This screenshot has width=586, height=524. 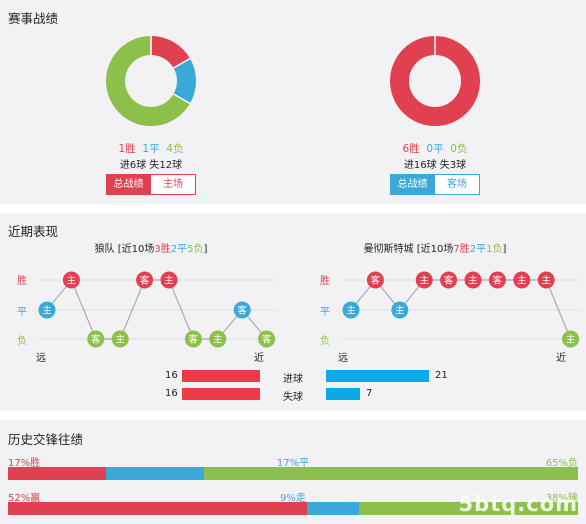 What do you see at coordinates (151, 247) in the screenshot?
I see `left-recent-summary: 狼队 [近10场3胜2平5负]` at bounding box center [151, 247].